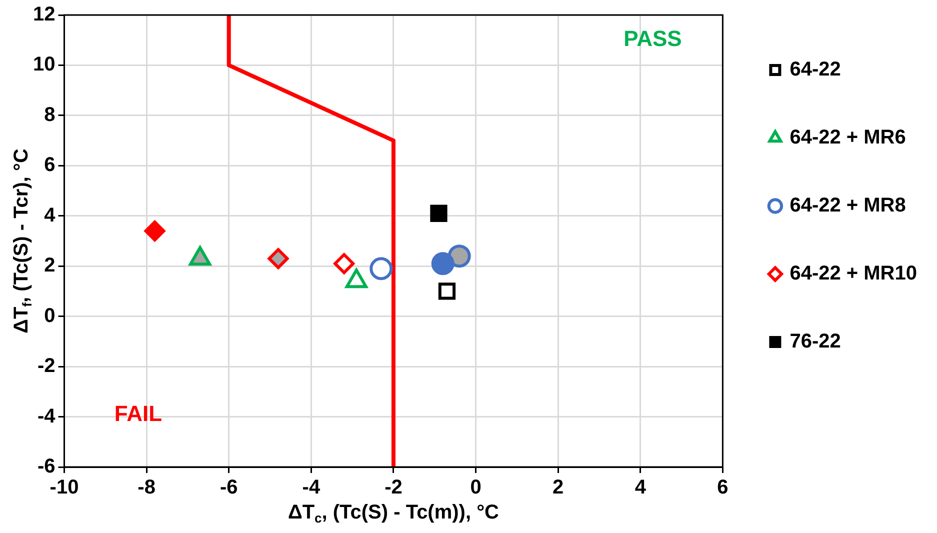 The image size is (937, 533). I want to click on y-tick-label: -4, so click(46, 416).